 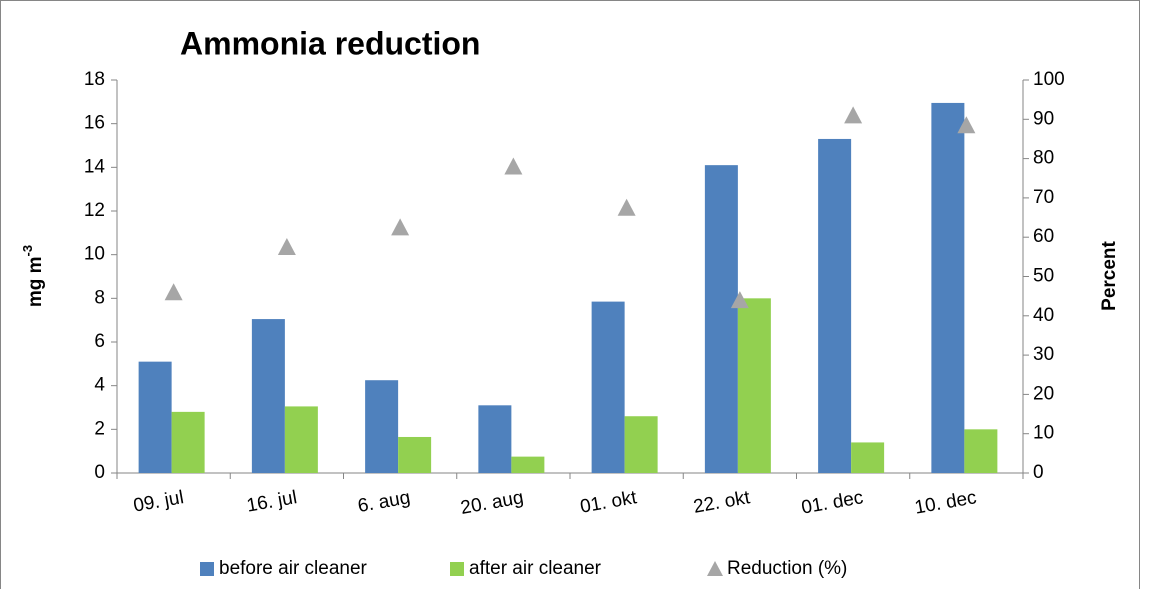 I want to click on y2-tick-label: 40, so click(x=1043, y=315).